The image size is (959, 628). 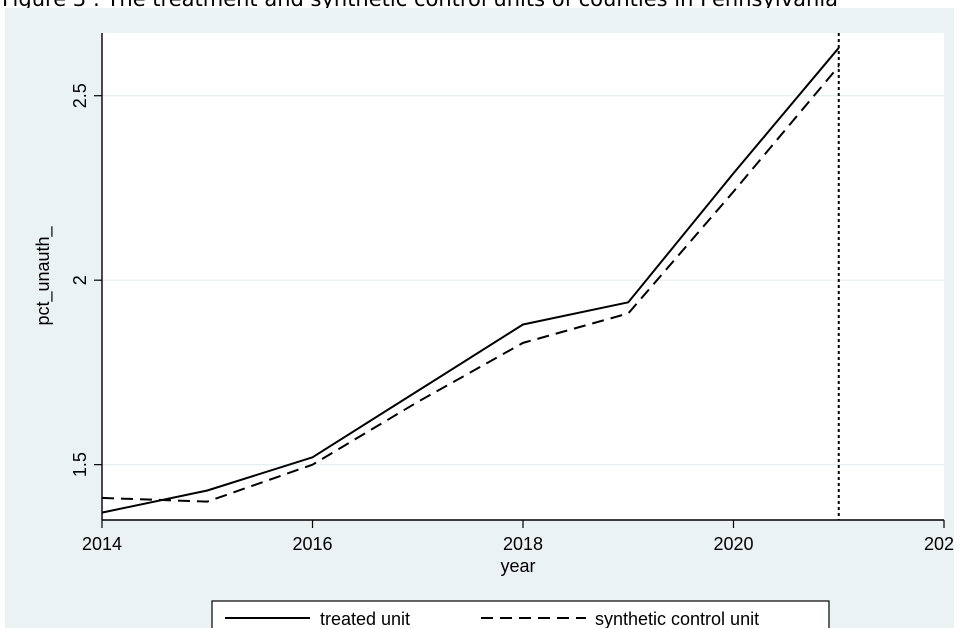 What do you see at coordinates (733, 544) in the screenshot?
I see `x-tick-label: 2020` at bounding box center [733, 544].